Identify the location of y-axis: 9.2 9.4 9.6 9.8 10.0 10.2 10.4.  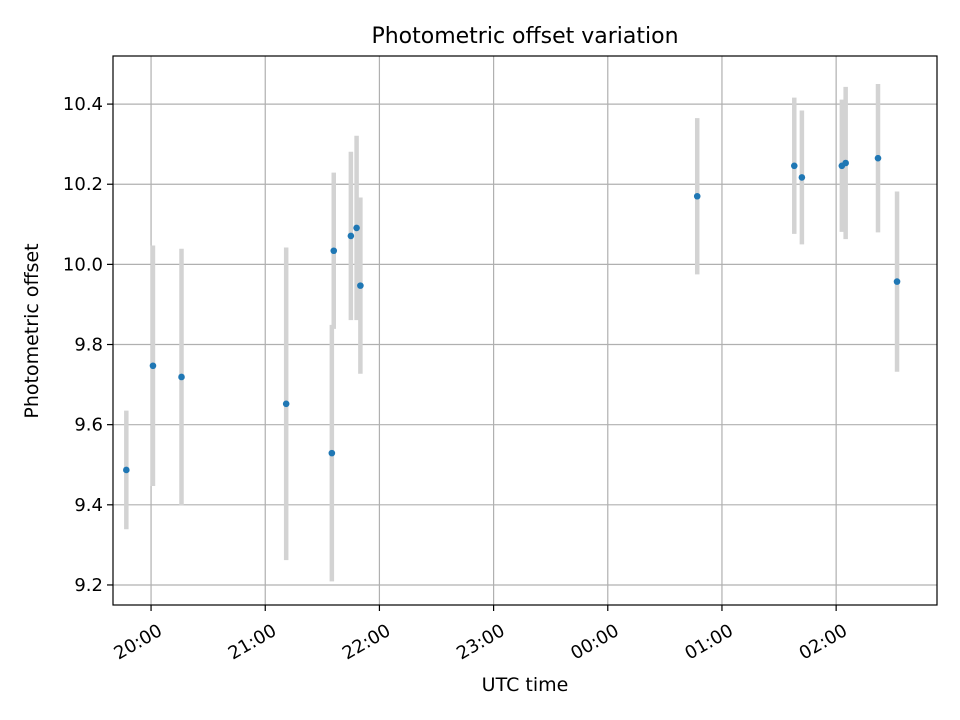
(88, 345).